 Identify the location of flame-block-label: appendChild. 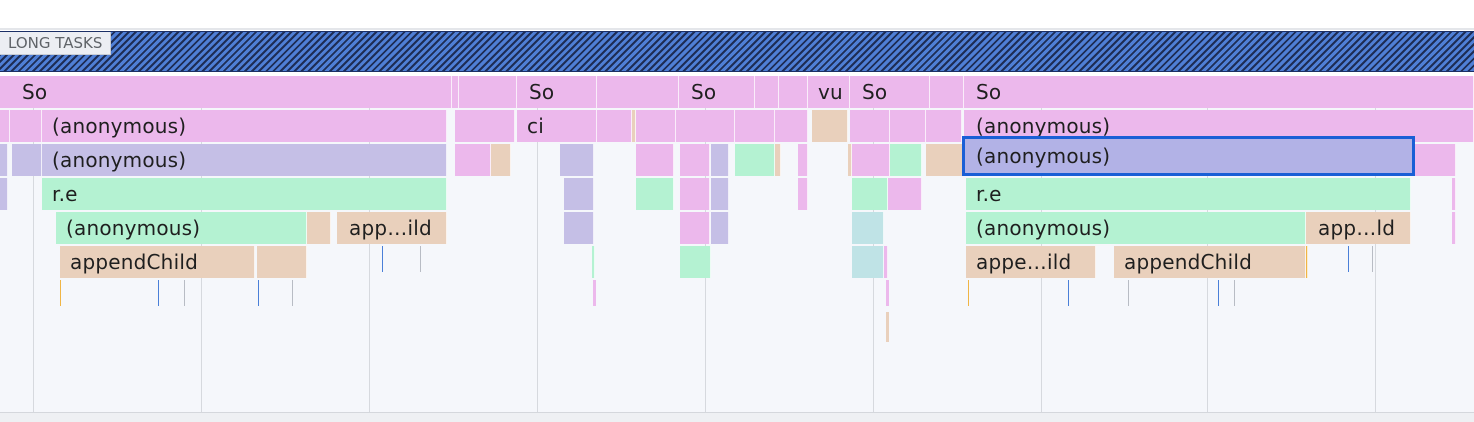
(1188, 262).